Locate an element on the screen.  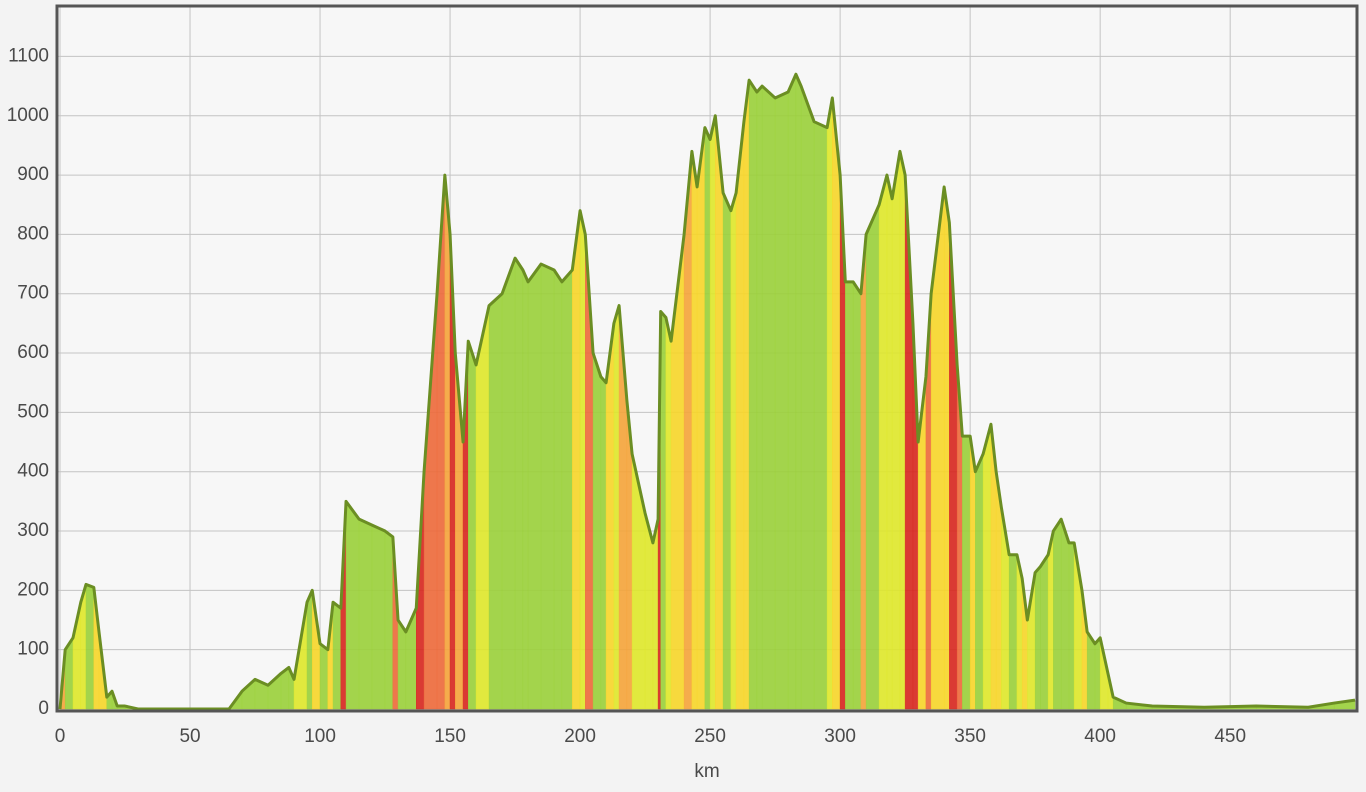
x-tick-label: 150 is located at coordinates (450, 736).